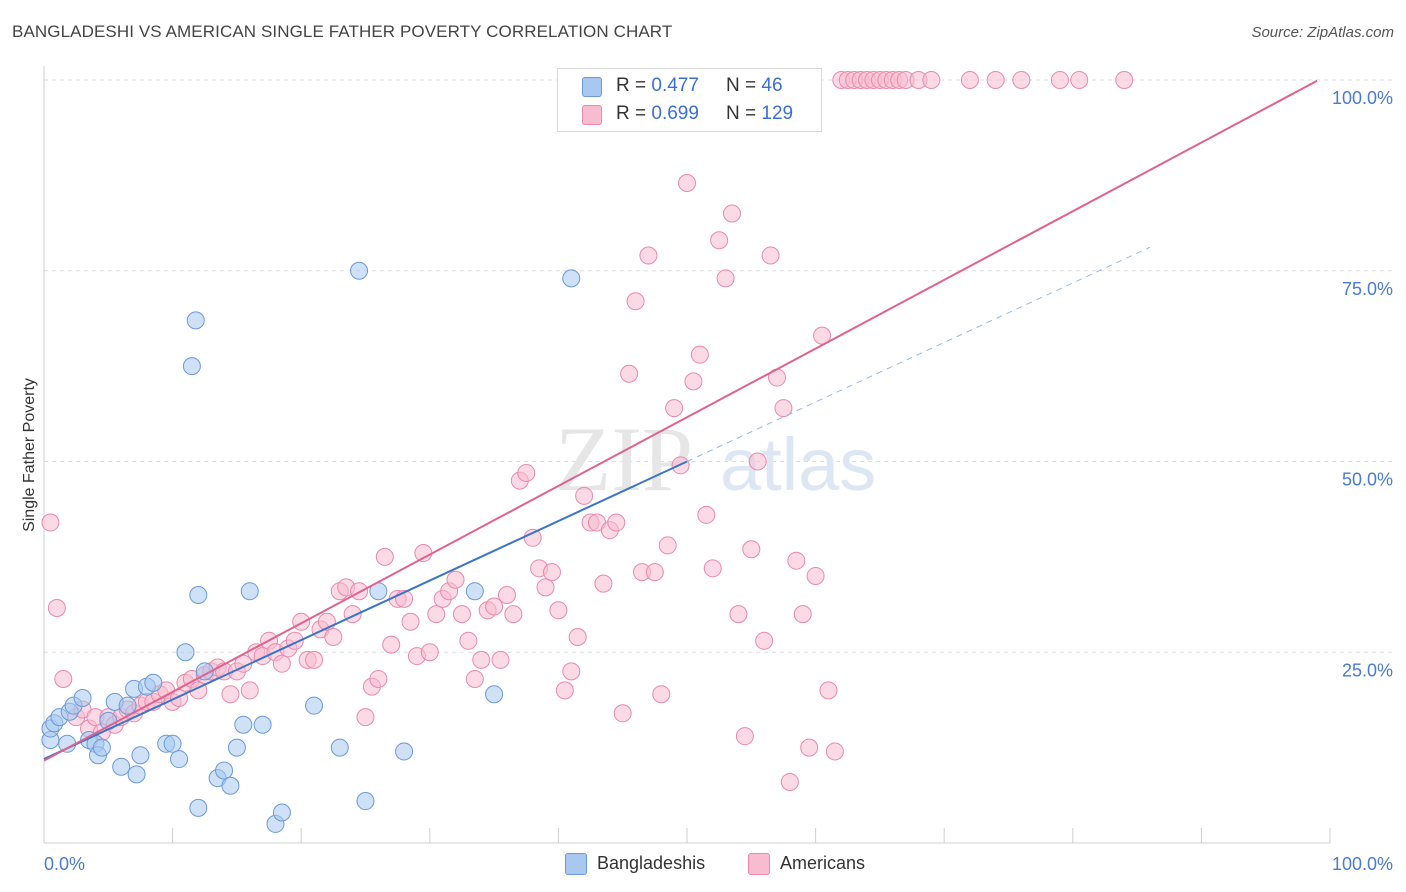  I want to click on bottom-legend-americans: Americans, so click(823, 864).